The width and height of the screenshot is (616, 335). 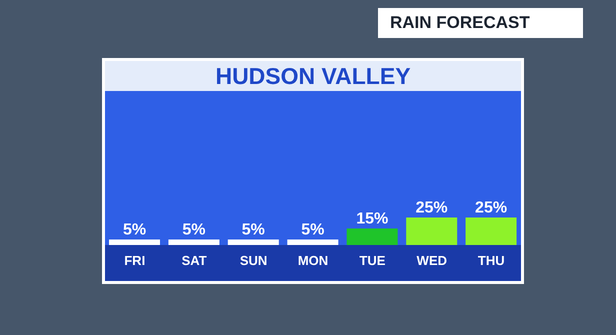 What do you see at coordinates (372, 219) in the screenshot?
I see `data-label: 15%` at bounding box center [372, 219].